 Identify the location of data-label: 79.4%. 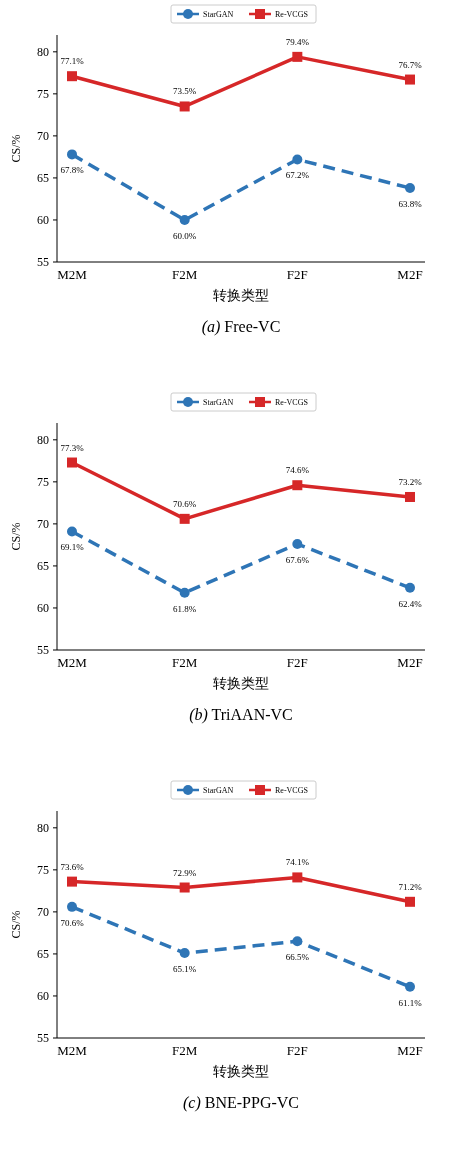
(297, 41).